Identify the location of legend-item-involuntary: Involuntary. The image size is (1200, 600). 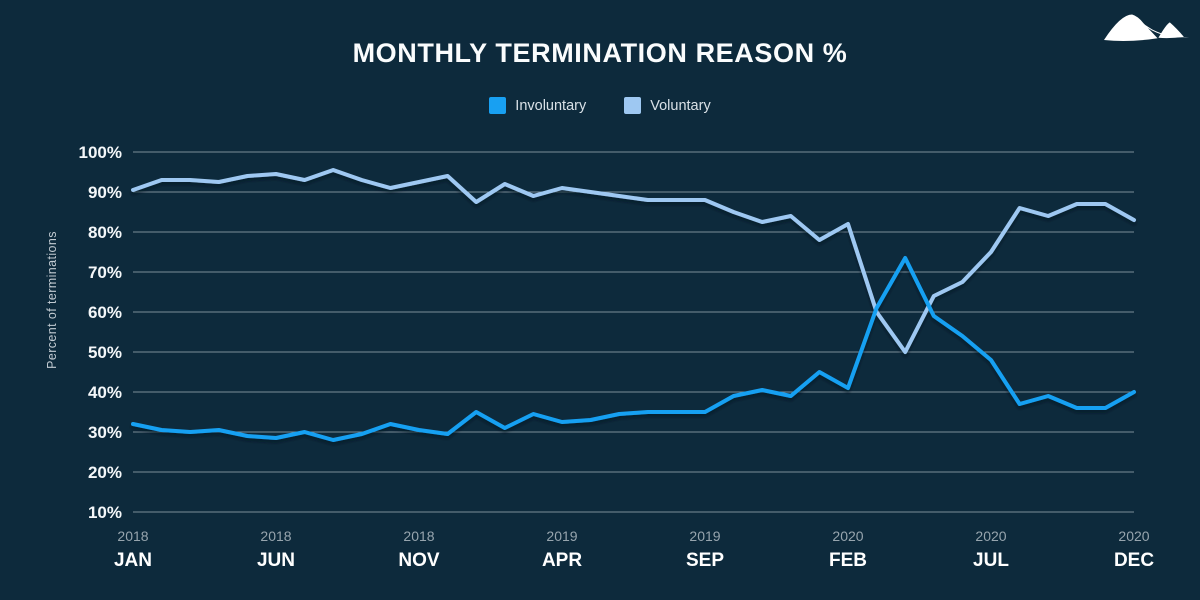
(537, 105).